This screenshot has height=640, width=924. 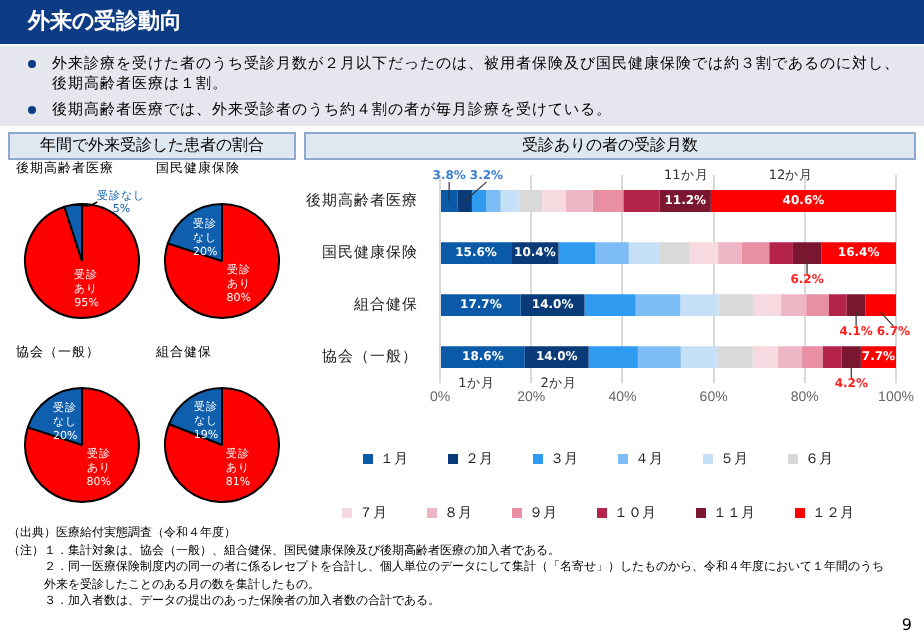 What do you see at coordinates (906, 625) in the screenshot?
I see `text: 9` at bounding box center [906, 625].